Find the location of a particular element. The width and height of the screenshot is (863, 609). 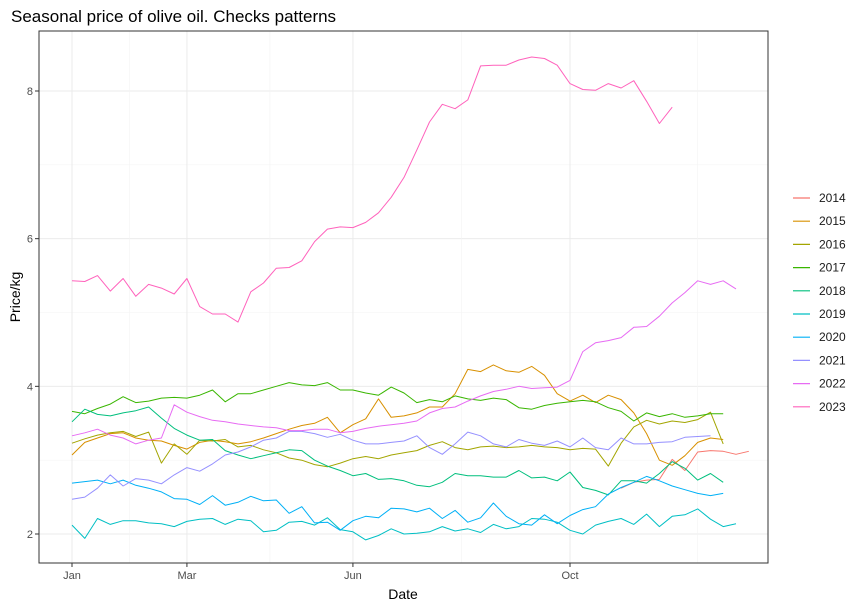

y-axis-title: Price/kg is located at coordinates (15, 297).